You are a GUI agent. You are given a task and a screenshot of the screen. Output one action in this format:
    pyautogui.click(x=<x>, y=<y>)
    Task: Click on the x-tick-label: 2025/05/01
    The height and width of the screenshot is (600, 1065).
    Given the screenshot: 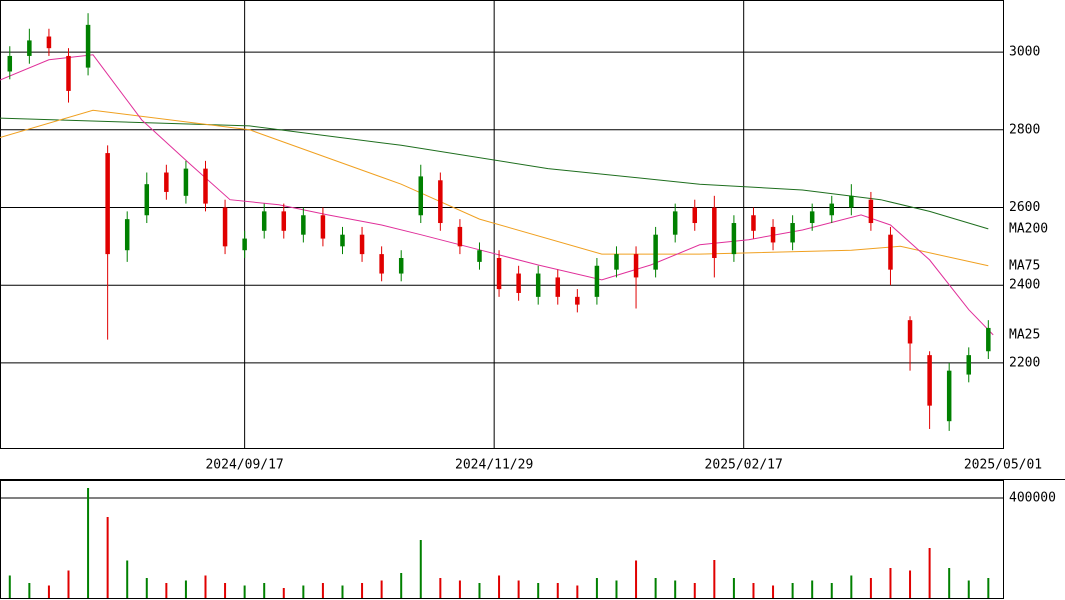 What is the action you would take?
    pyautogui.click(x=1003, y=465)
    